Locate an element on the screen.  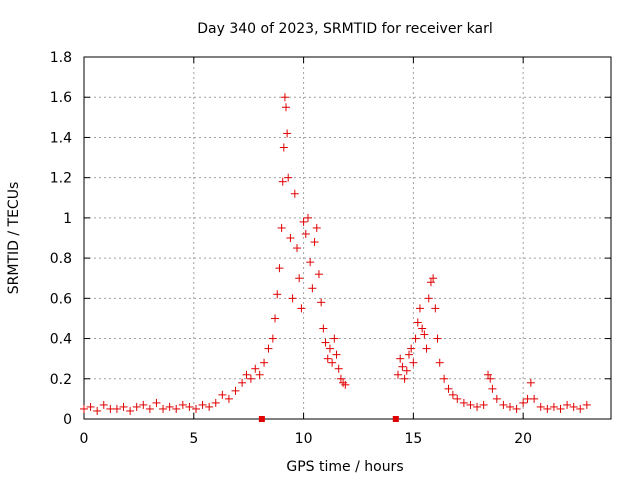
y-tick-label: 0.4 is located at coordinates (61, 340).